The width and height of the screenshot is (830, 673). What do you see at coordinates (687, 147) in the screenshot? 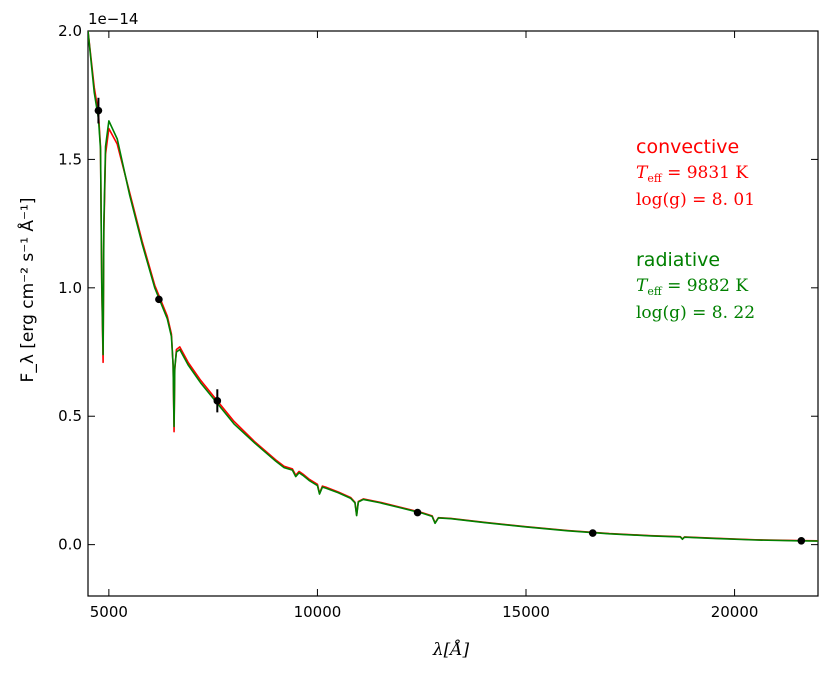
I see `annotation-name: convective` at bounding box center [687, 147].